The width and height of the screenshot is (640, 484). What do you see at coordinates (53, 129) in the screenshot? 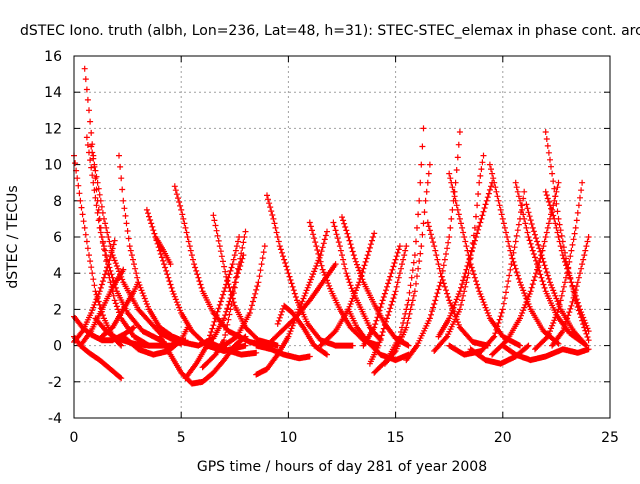
I see `y-tick-label: 12` at bounding box center [53, 129].